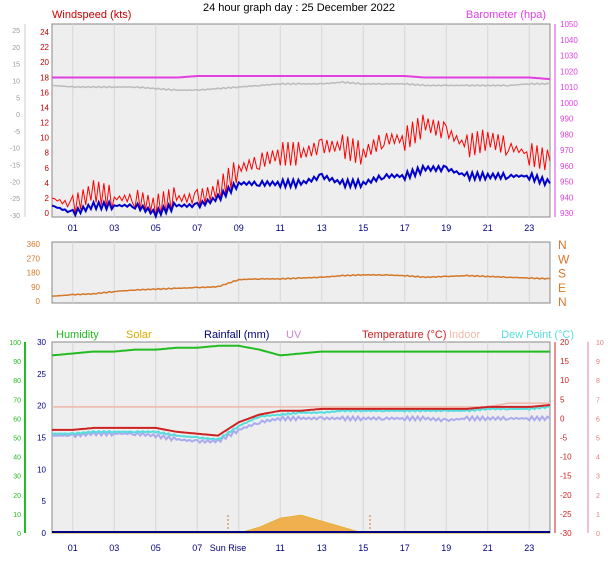  What do you see at coordinates (598, 439) in the screenshot?
I see `uv-tick-label: 5` at bounding box center [598, 439].